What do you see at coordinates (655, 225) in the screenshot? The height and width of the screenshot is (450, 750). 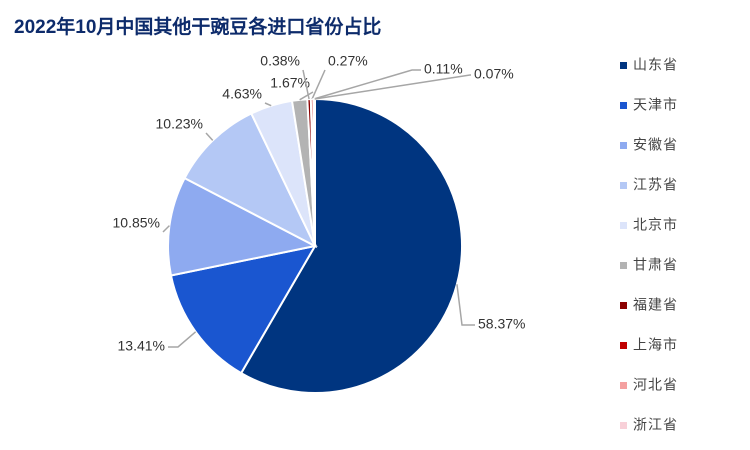 I see `legend-label: 北京市` at bounding box center [655, 225].